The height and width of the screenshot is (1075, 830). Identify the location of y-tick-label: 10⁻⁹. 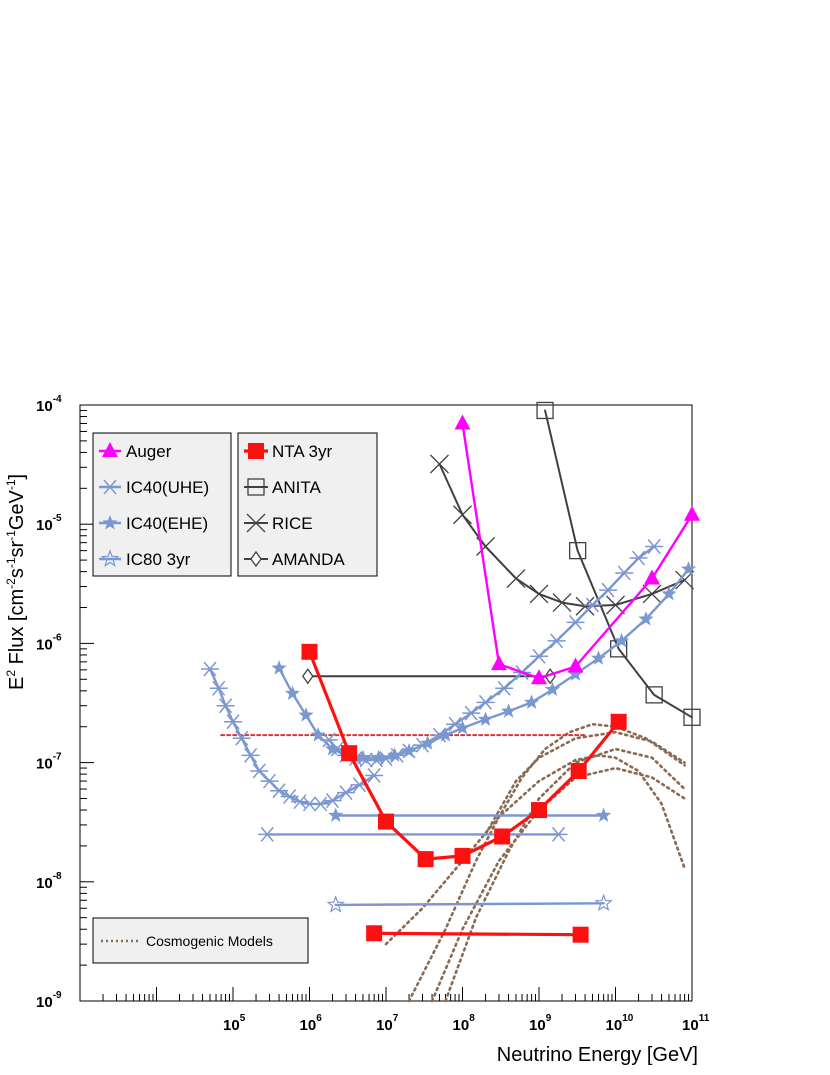
(49, 1000).